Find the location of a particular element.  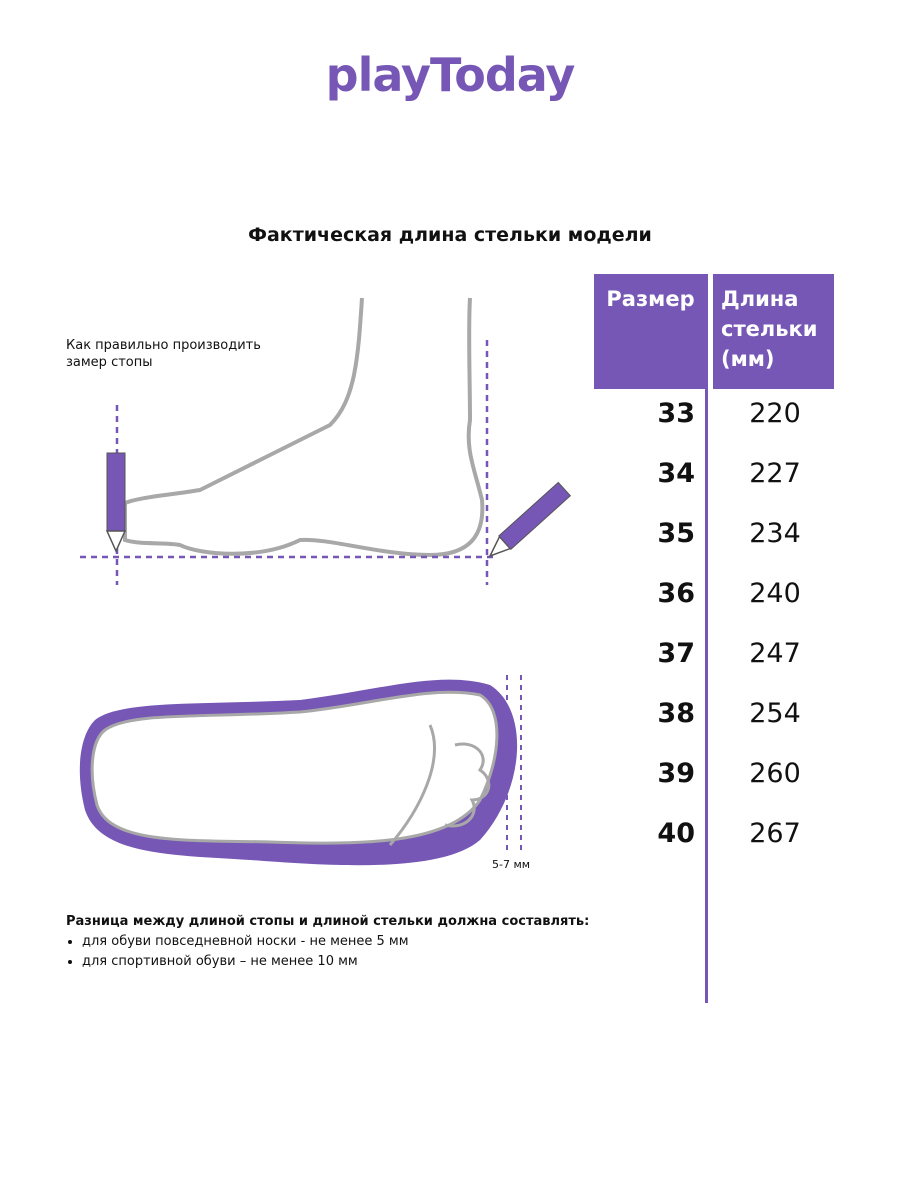

header-insole-length: Длина стельки (мм) is located at coordinates (773, 331).